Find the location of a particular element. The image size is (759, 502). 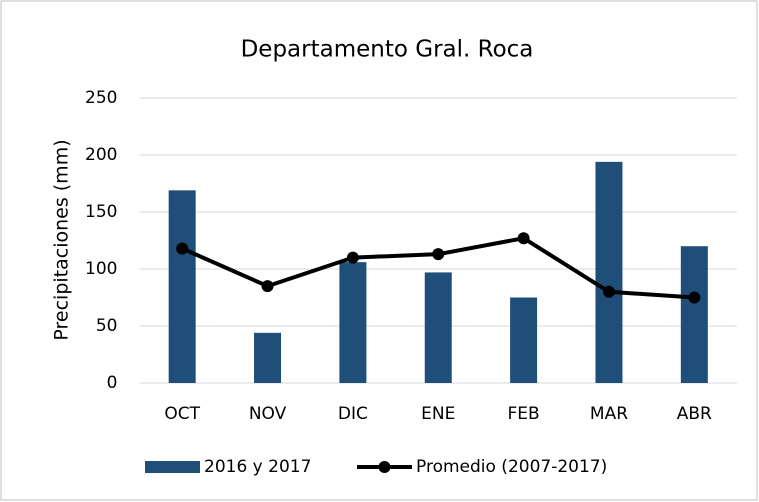

x-tick-label: ENE is located at coordinates (438, 414).